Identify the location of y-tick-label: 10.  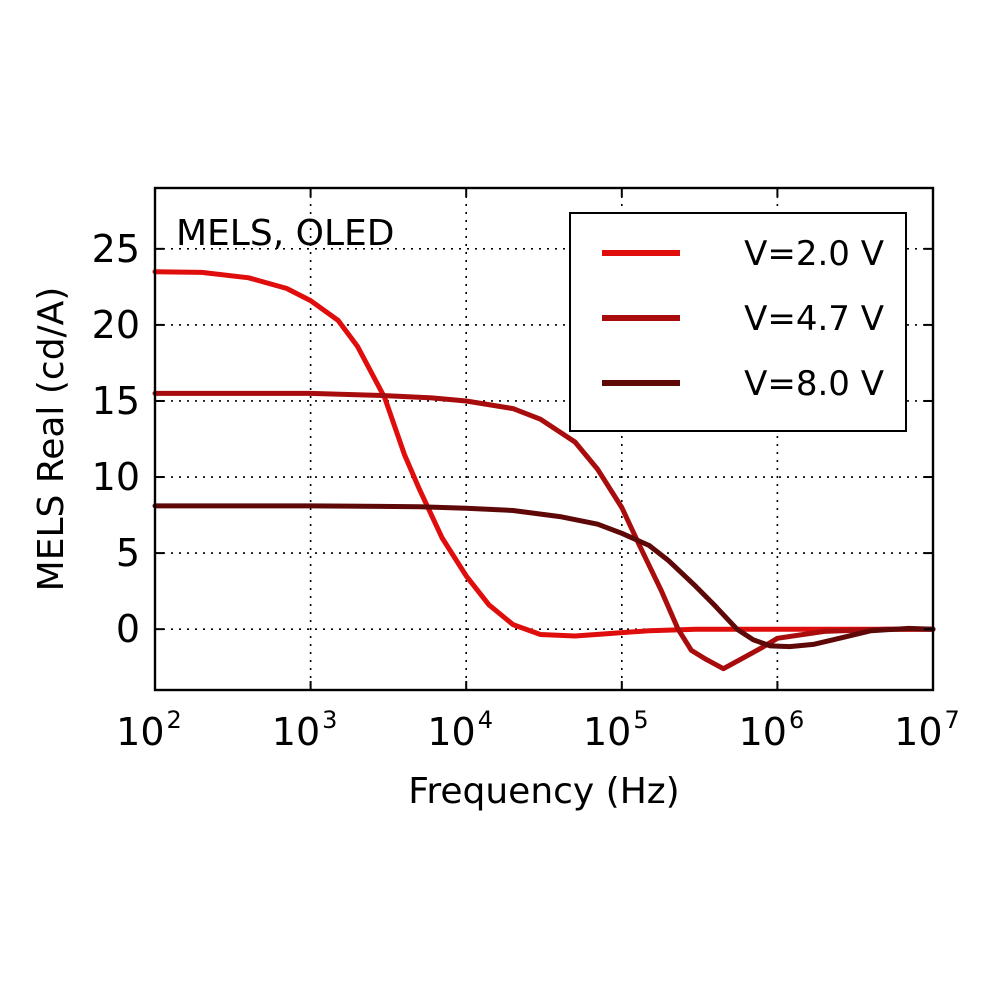
(116, 477).